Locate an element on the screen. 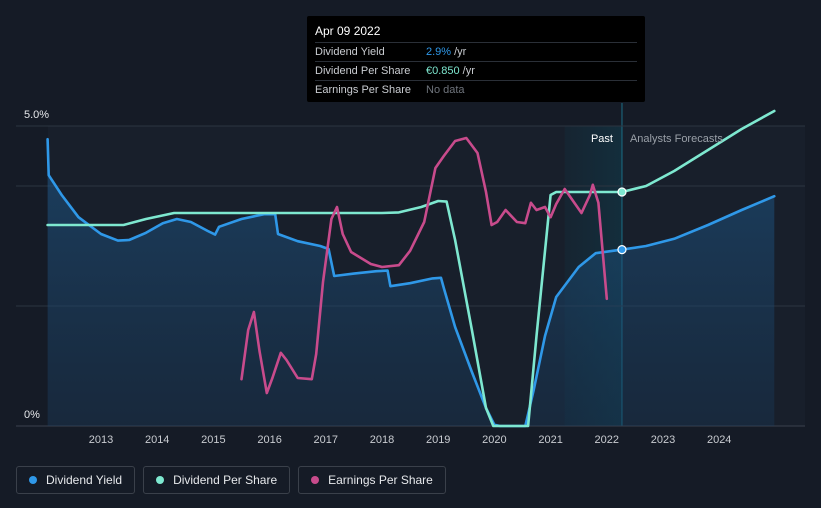  x-tick-label: 2013 is located at coordinates (101, 440).